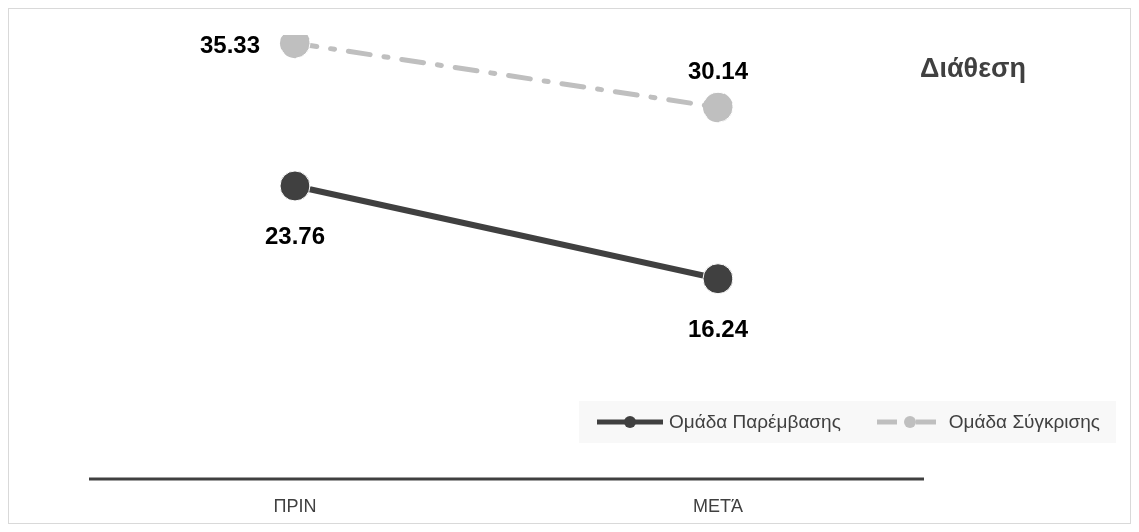  What do you see at coordinates (754, 422) in the screenshot?
I see `legend-label: Ομάδα Παρέμβασης` at bounding box center [754, 422].